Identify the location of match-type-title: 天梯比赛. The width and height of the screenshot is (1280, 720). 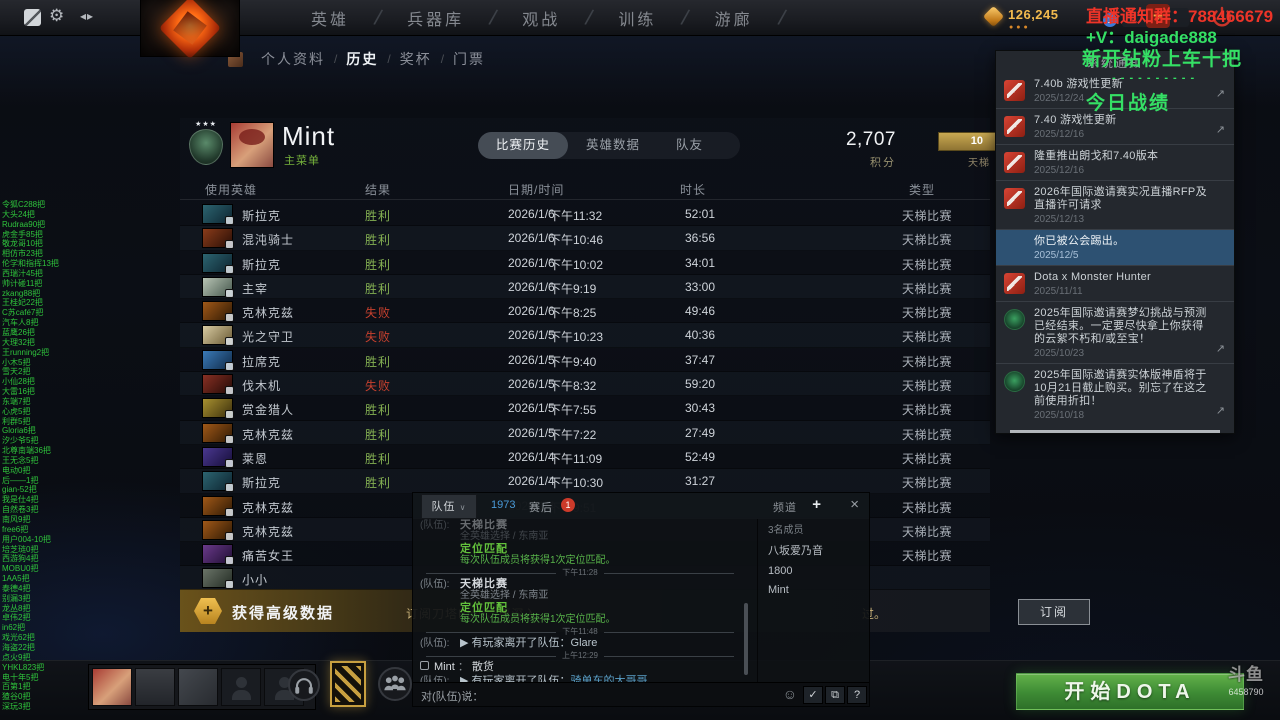
(484, 525).